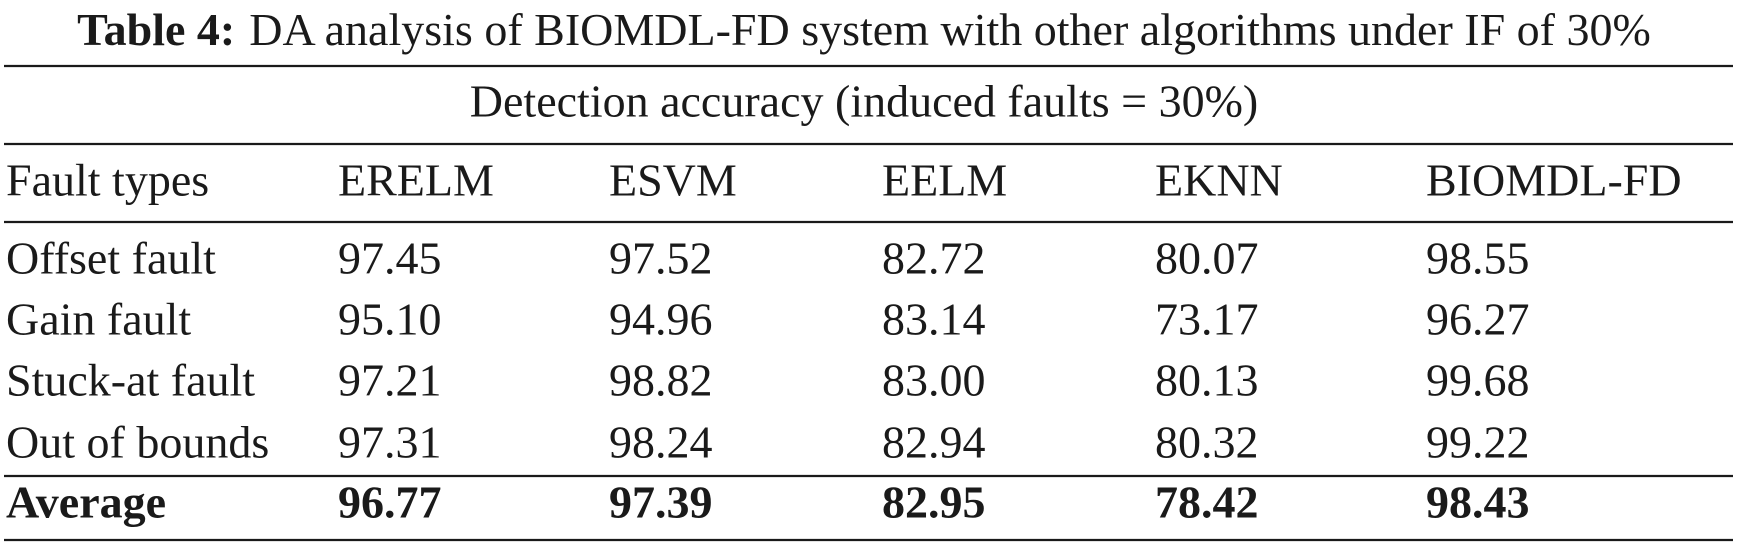 Image resolution: width=1737 pixels, height=546 pixels. Describe the element at coordinates (107, 180) in the screenshot. I see `column-header: Fault types` at that location.